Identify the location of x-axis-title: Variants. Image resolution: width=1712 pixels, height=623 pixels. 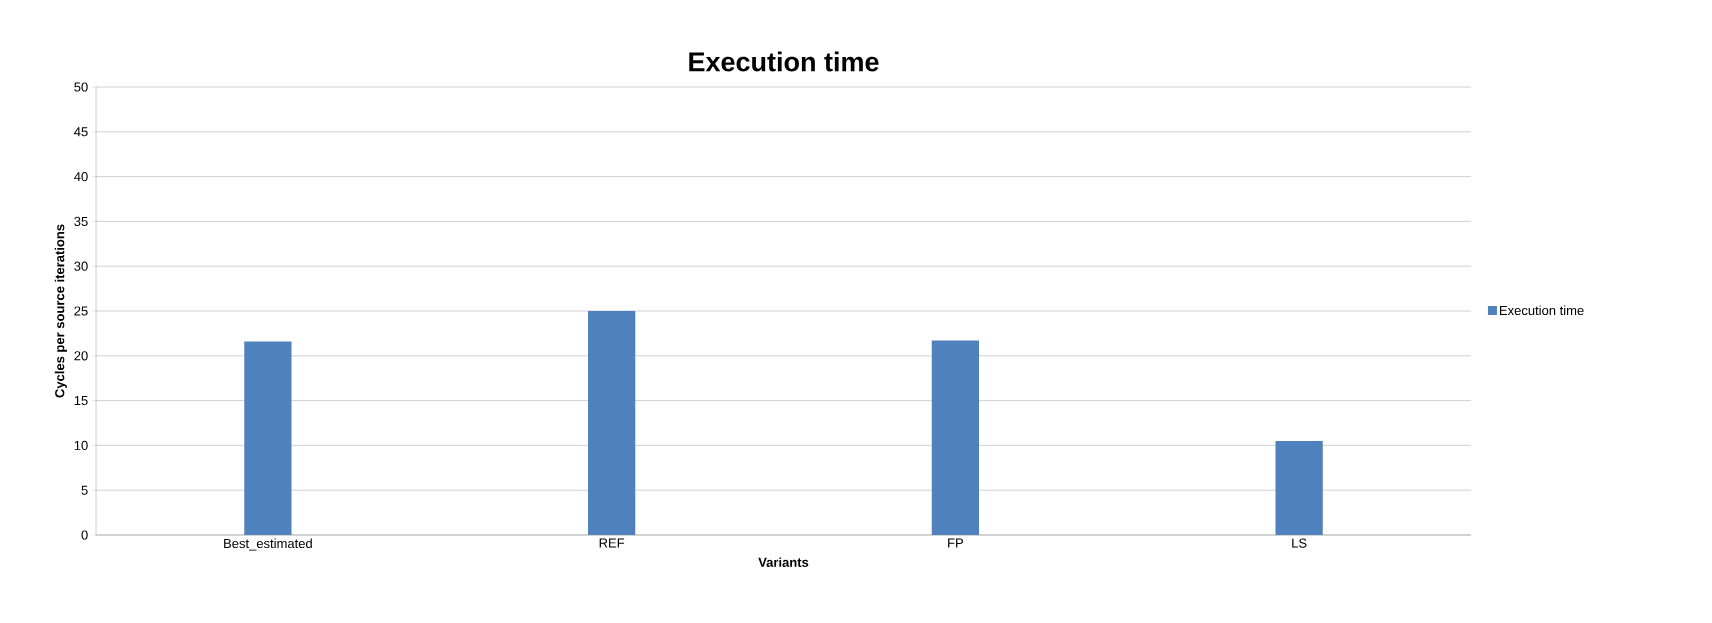
(783, 562).